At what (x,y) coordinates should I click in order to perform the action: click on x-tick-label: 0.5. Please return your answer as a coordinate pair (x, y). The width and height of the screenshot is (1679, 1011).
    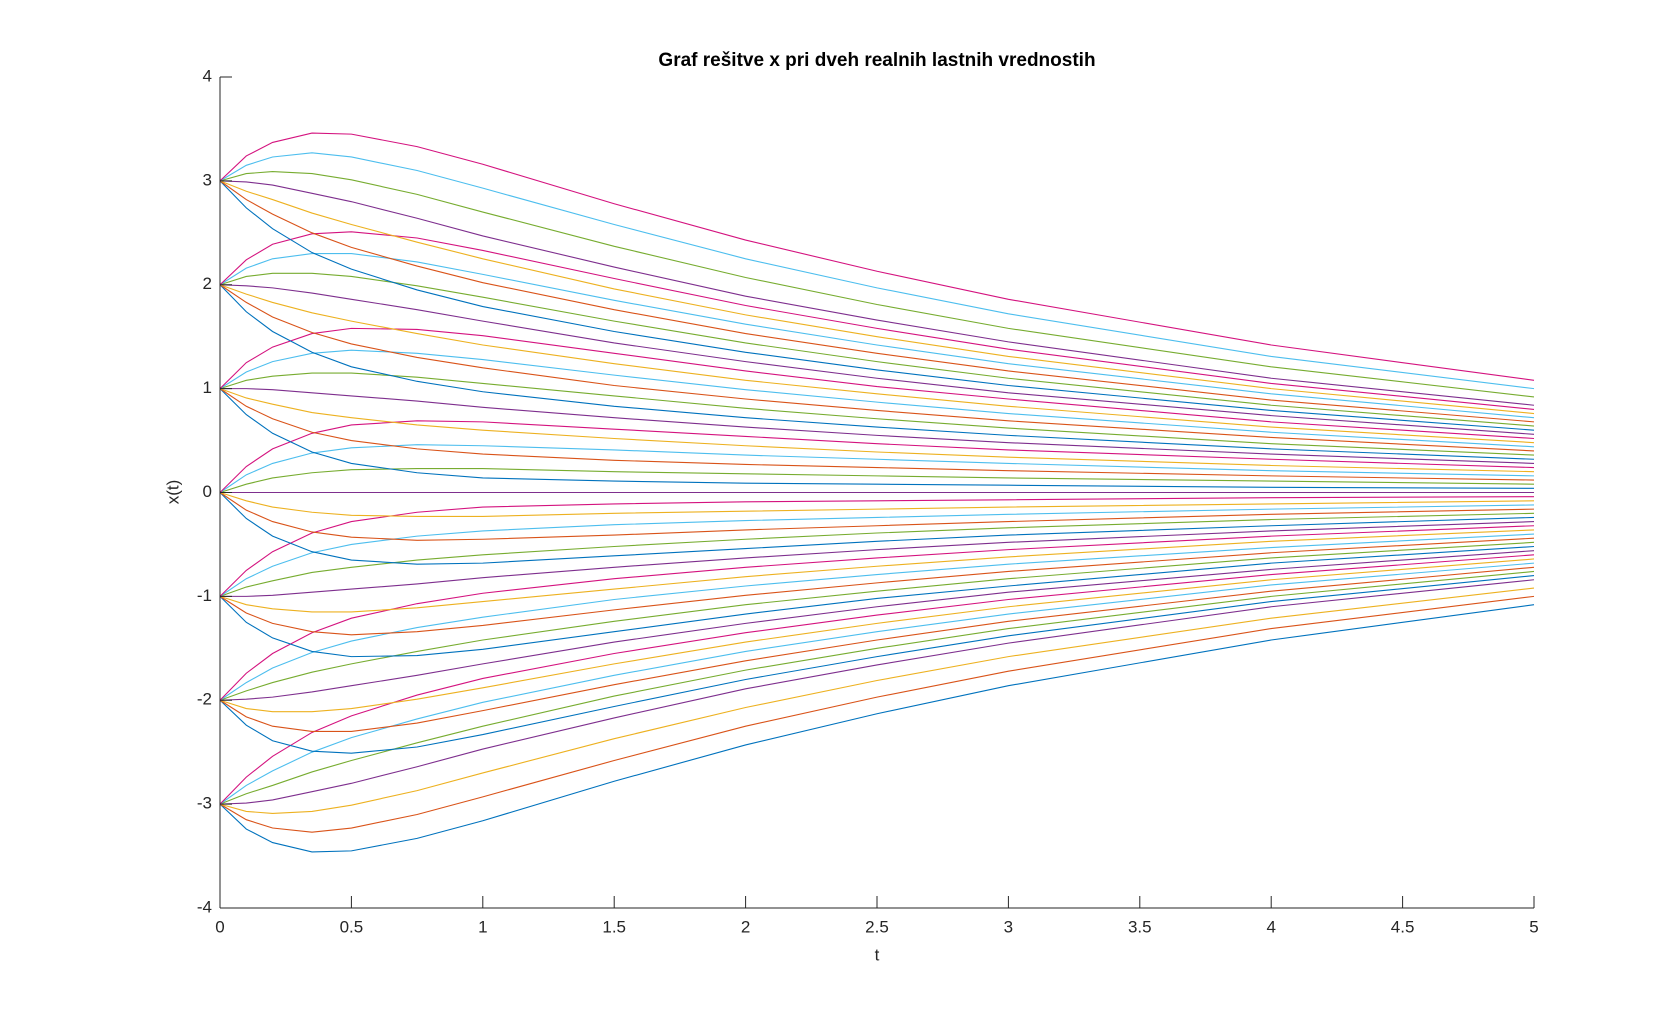
    Looking at the image, I should click on (352, 926).